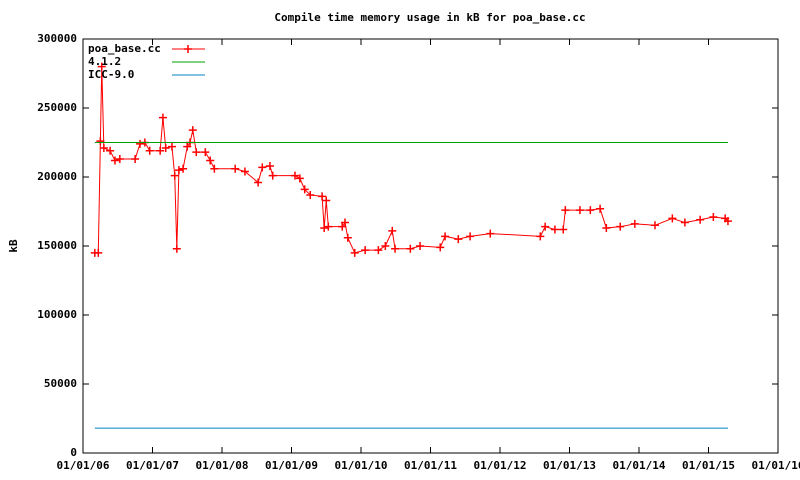 The height and width of the screenshot is (480, 800). I want to click on x-tick-label: 01/01/16, so click(776, 465).